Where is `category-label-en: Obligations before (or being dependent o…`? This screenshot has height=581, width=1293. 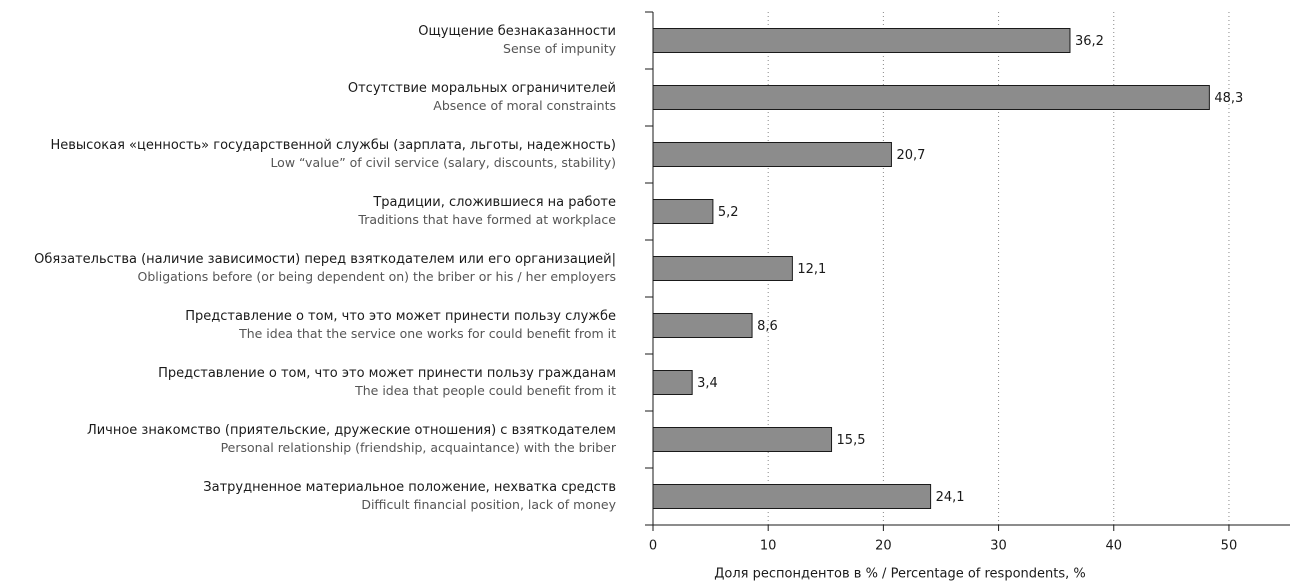
category-label-en: Obligations before (or being dependent o… is located at coordinates (376, 276).